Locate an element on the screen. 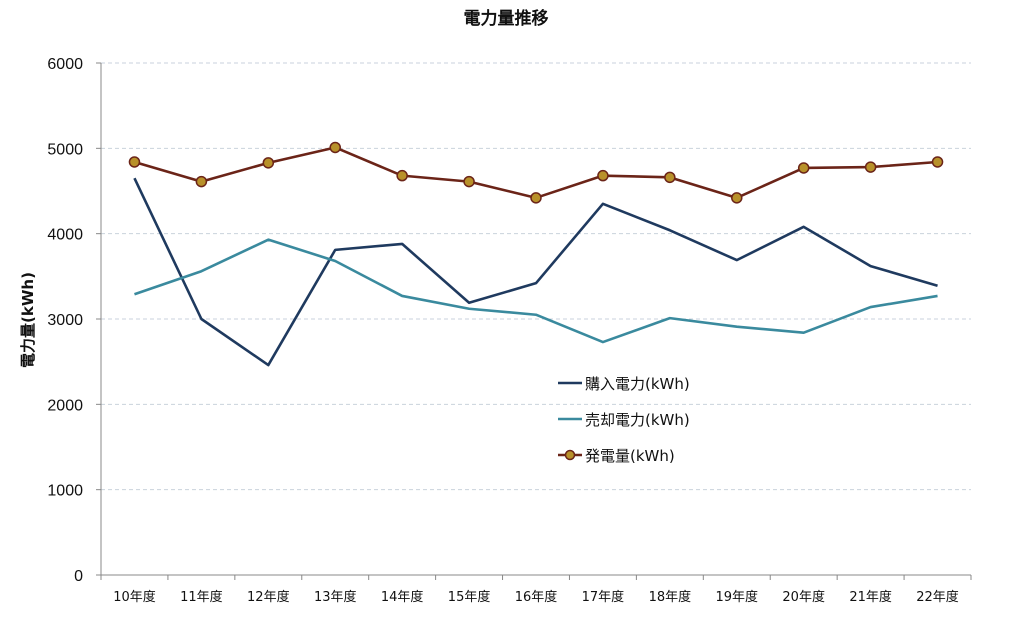 This screenshot has height=618, width=1016. y-axis-ticks: 0 1000 2000 3000 4000 5000 6000 is located at coordinates (65, 320).